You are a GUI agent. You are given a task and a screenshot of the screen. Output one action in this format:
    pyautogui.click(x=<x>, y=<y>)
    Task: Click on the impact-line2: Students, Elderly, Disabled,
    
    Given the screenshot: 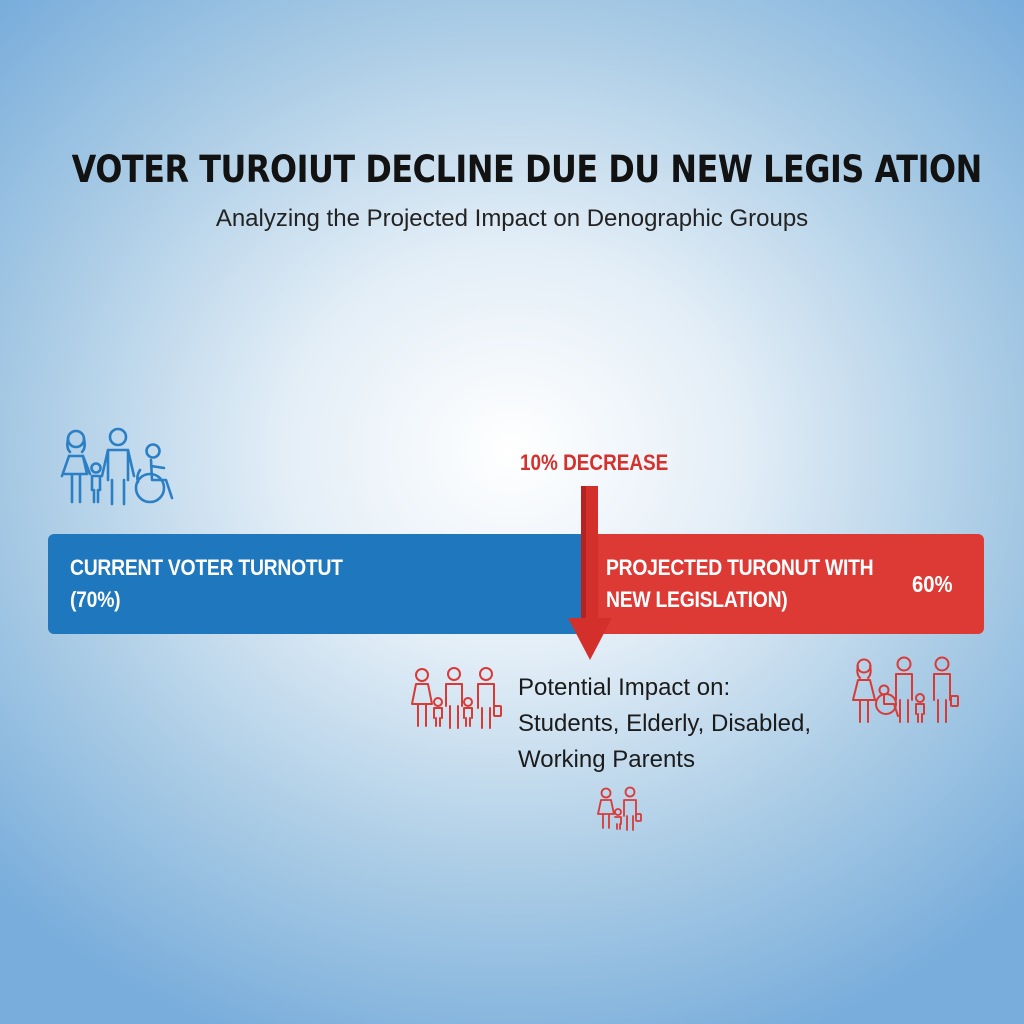 What is the action you would take?
    pyautogui.click(x=665, y=723)
    